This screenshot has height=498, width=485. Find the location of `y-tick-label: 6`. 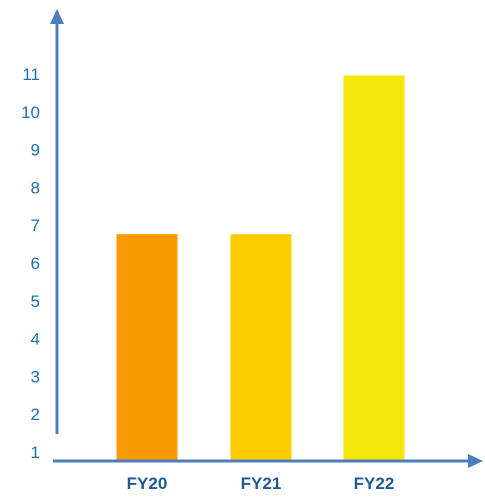

y-tick-label: 6 is located at coordinates (35, 263).